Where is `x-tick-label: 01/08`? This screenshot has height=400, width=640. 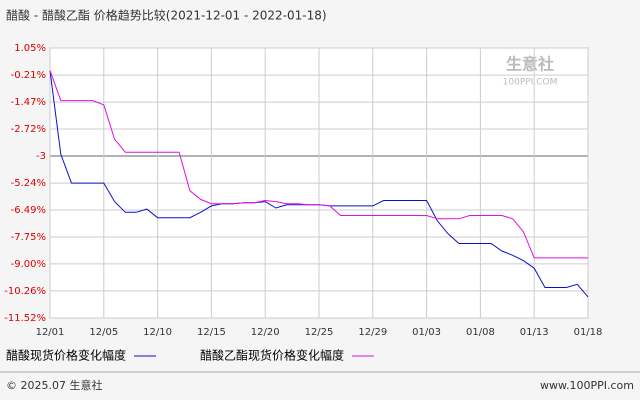 x-tick-label: 01/08 is located at coordinates (480, 332).